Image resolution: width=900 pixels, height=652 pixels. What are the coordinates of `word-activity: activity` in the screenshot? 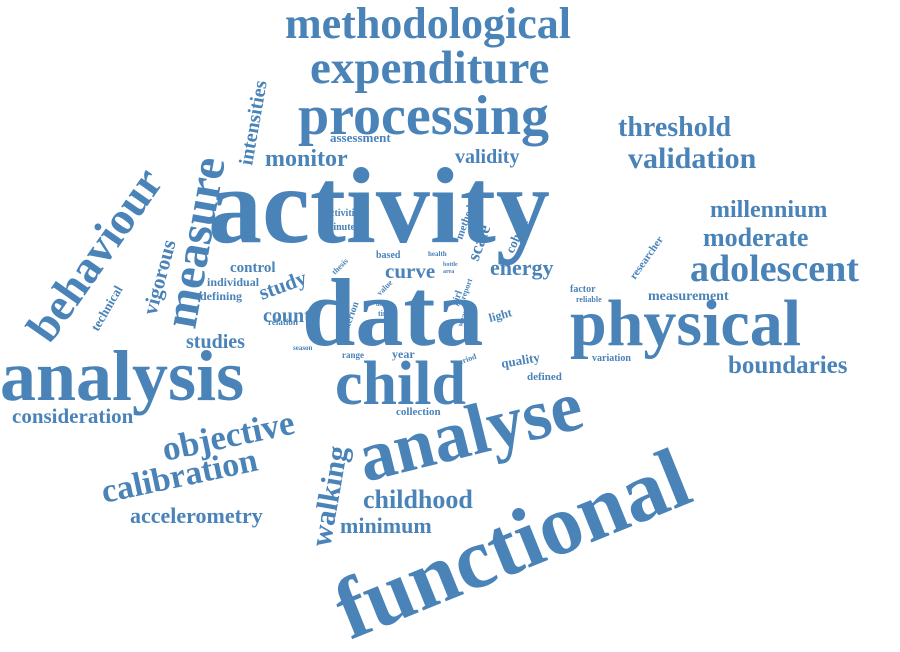 It's located at (379, 206).